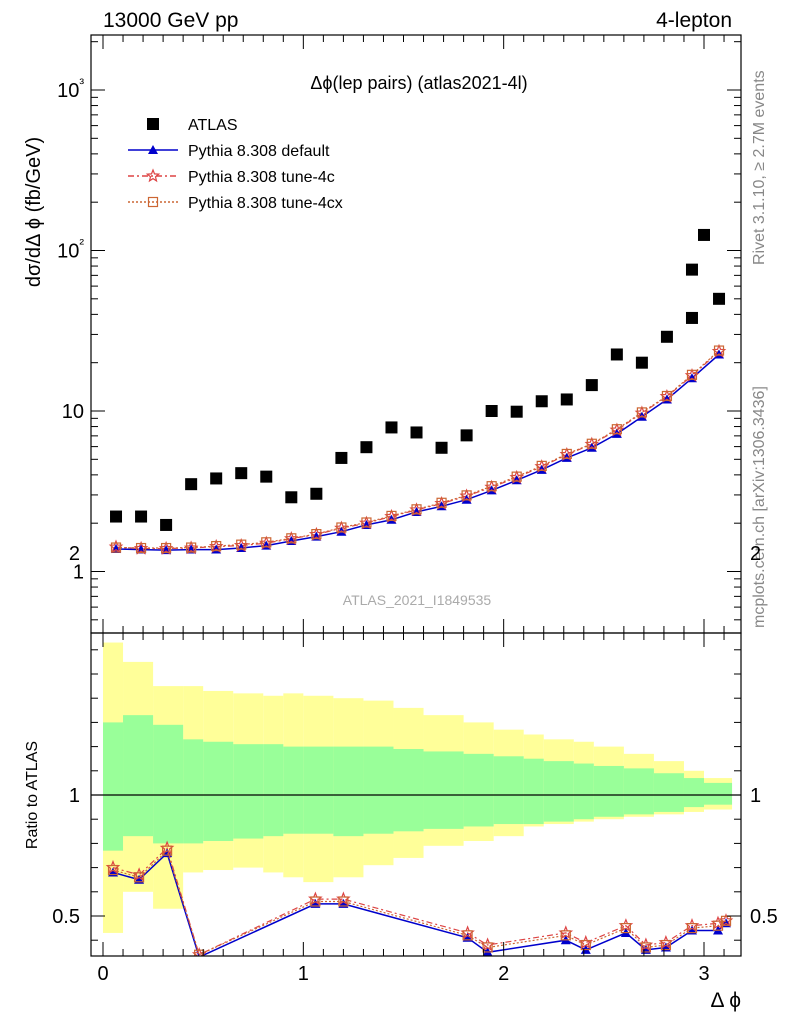 This screenshot has height=1024, width=786. I want to click on x-tick-label: 2, so click(503, 974).